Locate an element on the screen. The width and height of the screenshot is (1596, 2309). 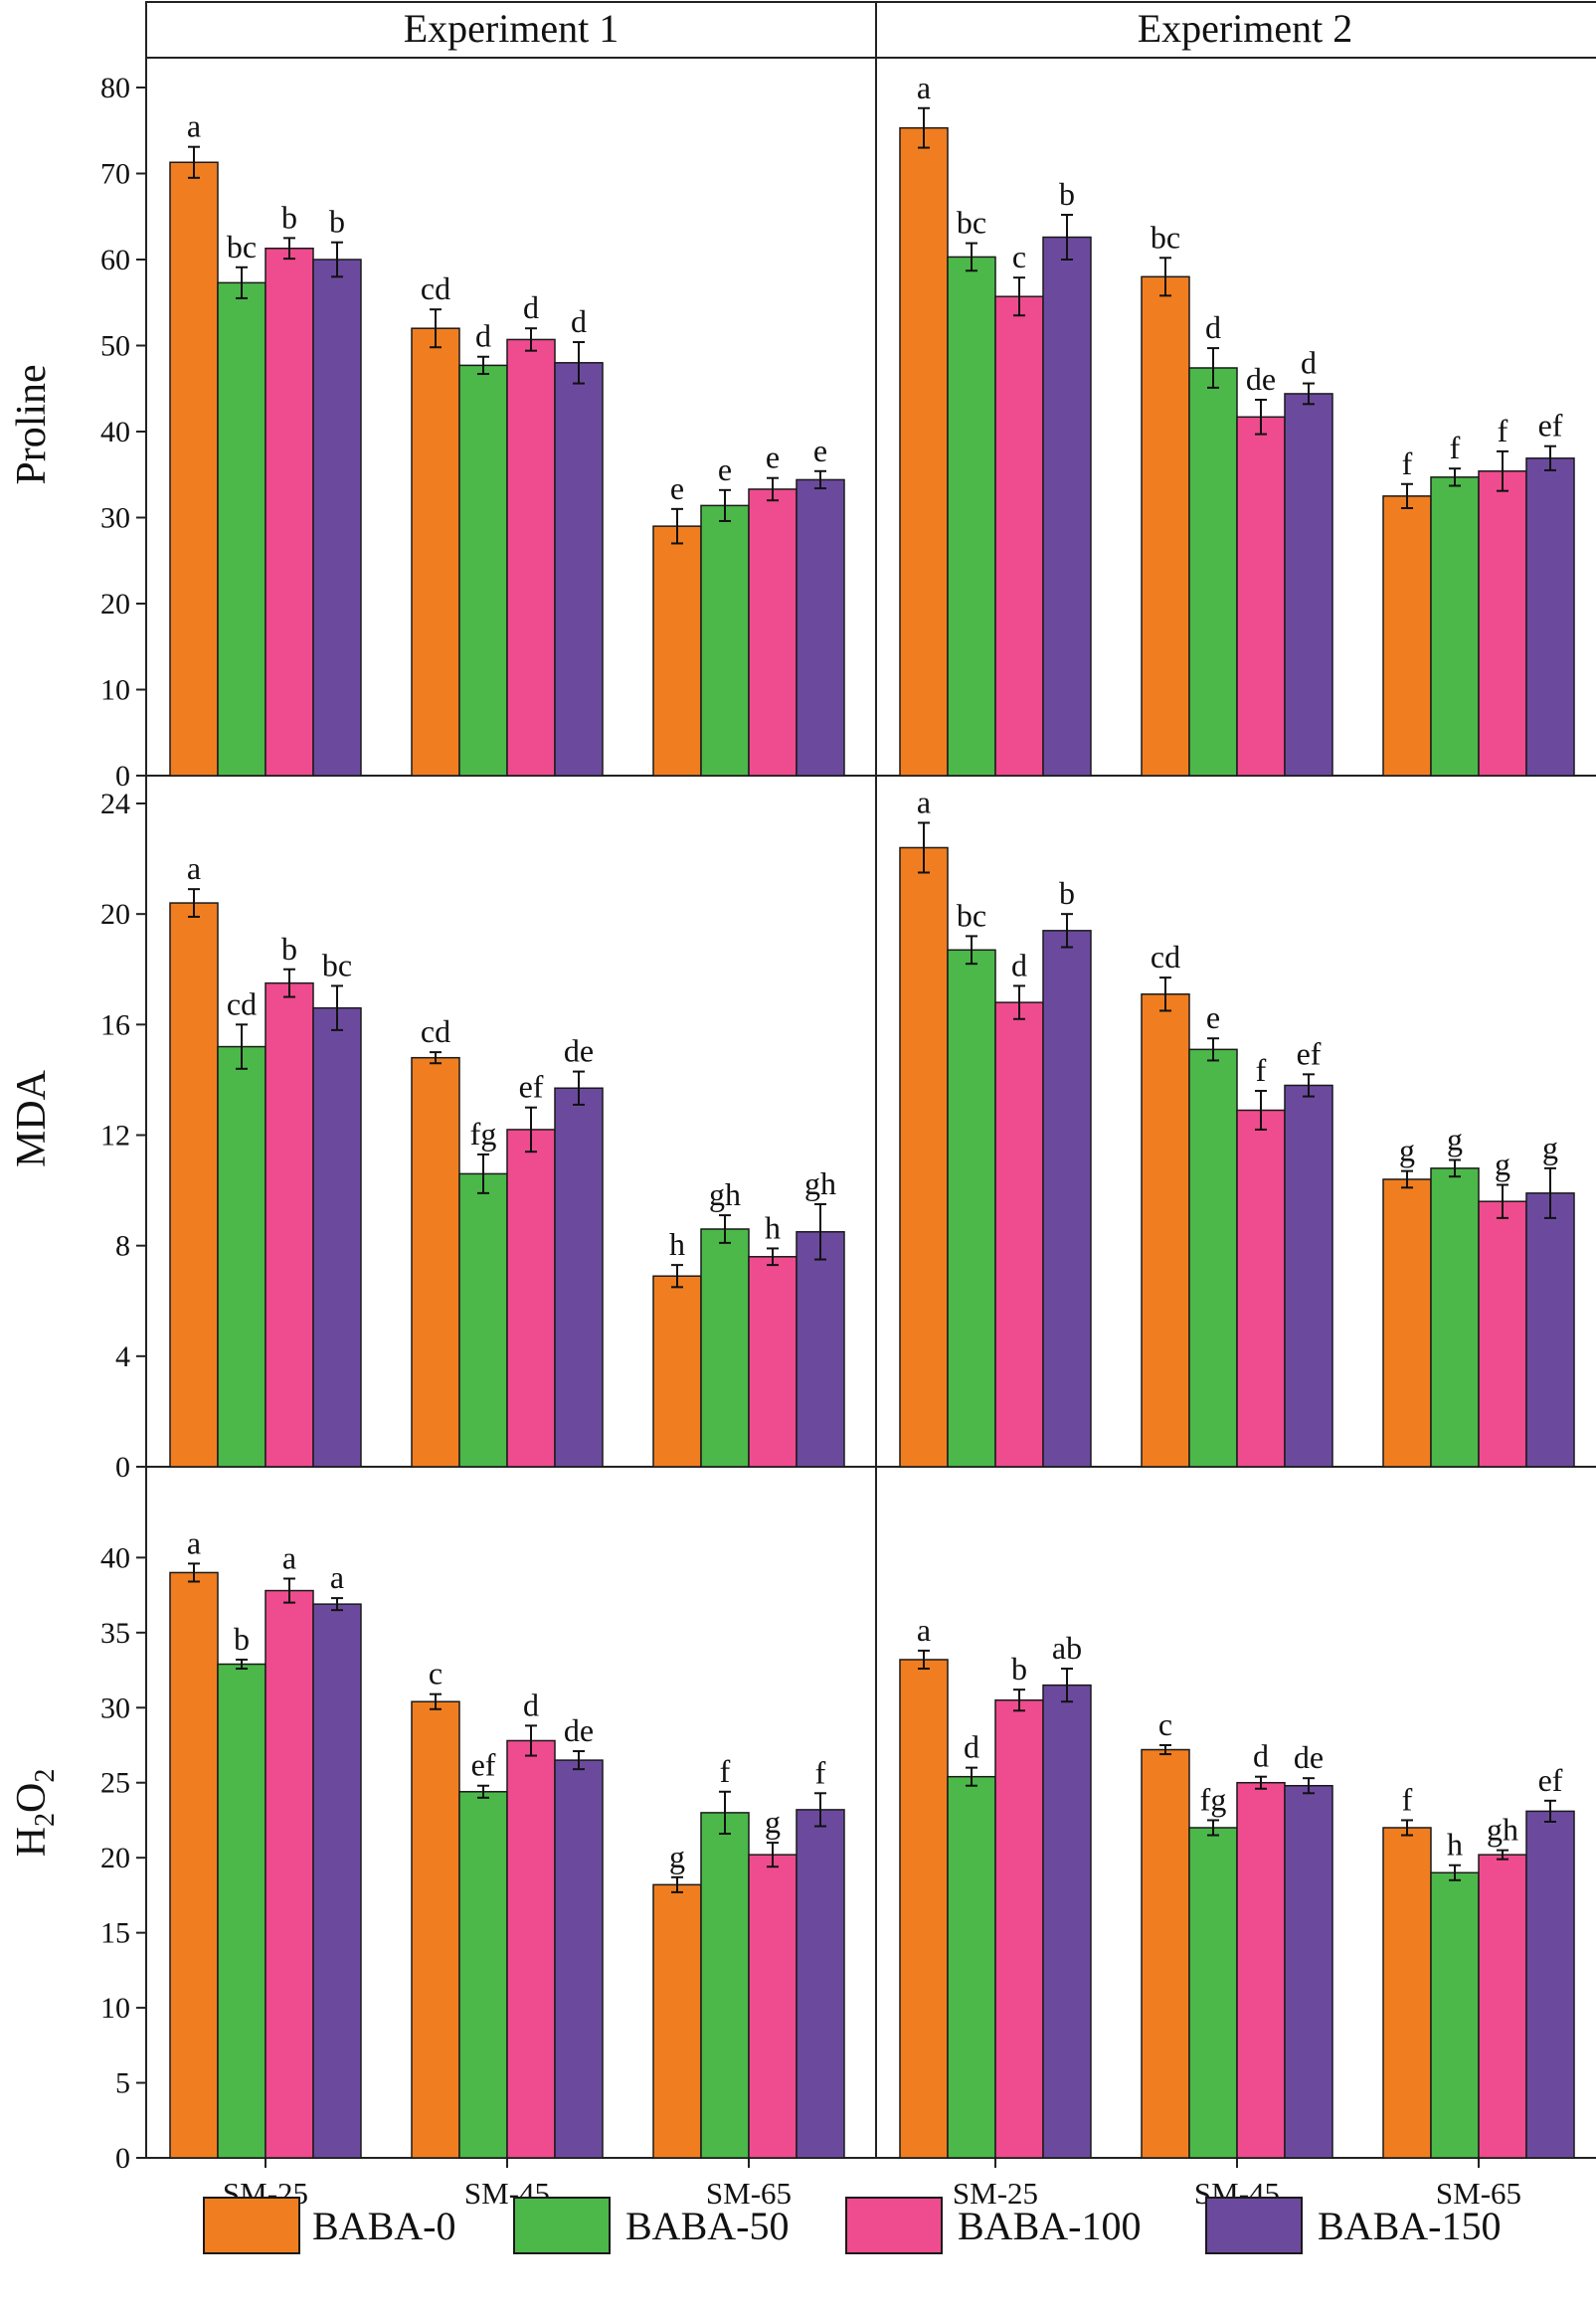
legend: BABA-0 BABA-50 BABA-100 BABA-150 is located at coordinates (852, 2226).